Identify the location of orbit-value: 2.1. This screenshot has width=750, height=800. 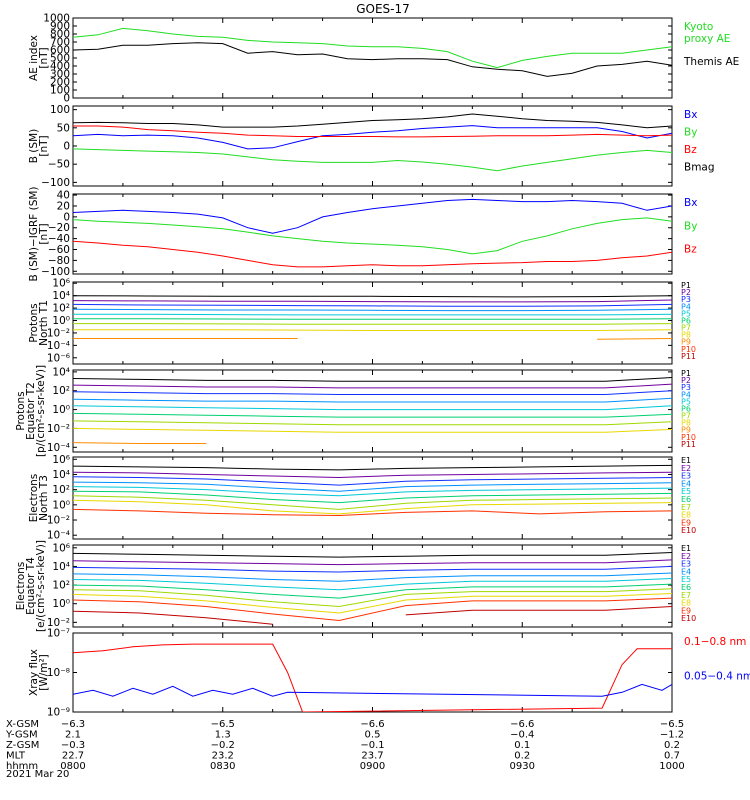
(73, 735).